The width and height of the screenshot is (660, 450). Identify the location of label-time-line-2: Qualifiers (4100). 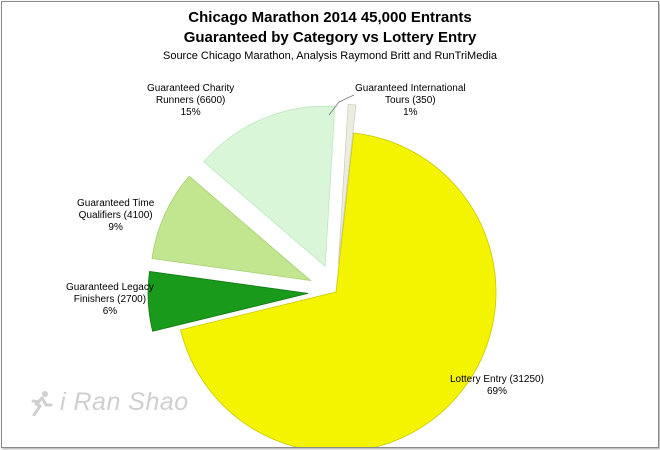
(115, 215).